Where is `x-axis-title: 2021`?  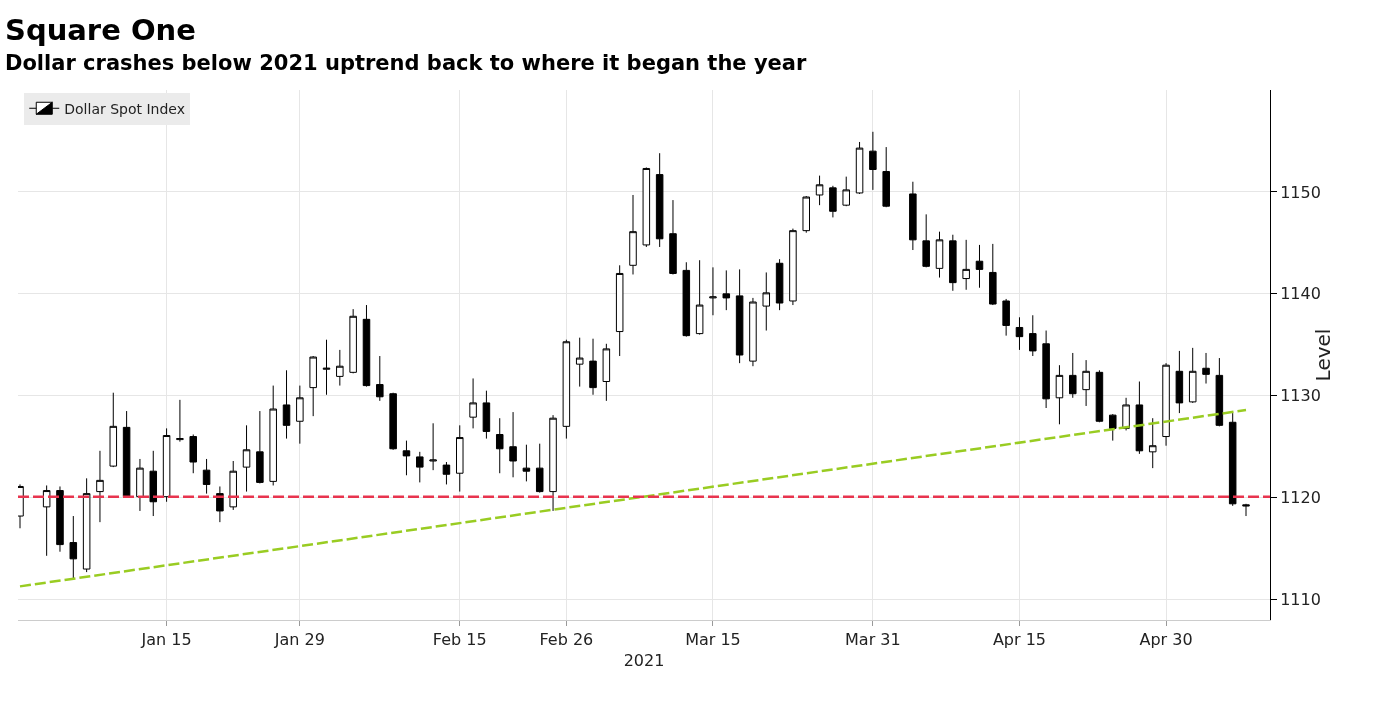 x-axis-title: 2021 is located at coordinates (644, 660).